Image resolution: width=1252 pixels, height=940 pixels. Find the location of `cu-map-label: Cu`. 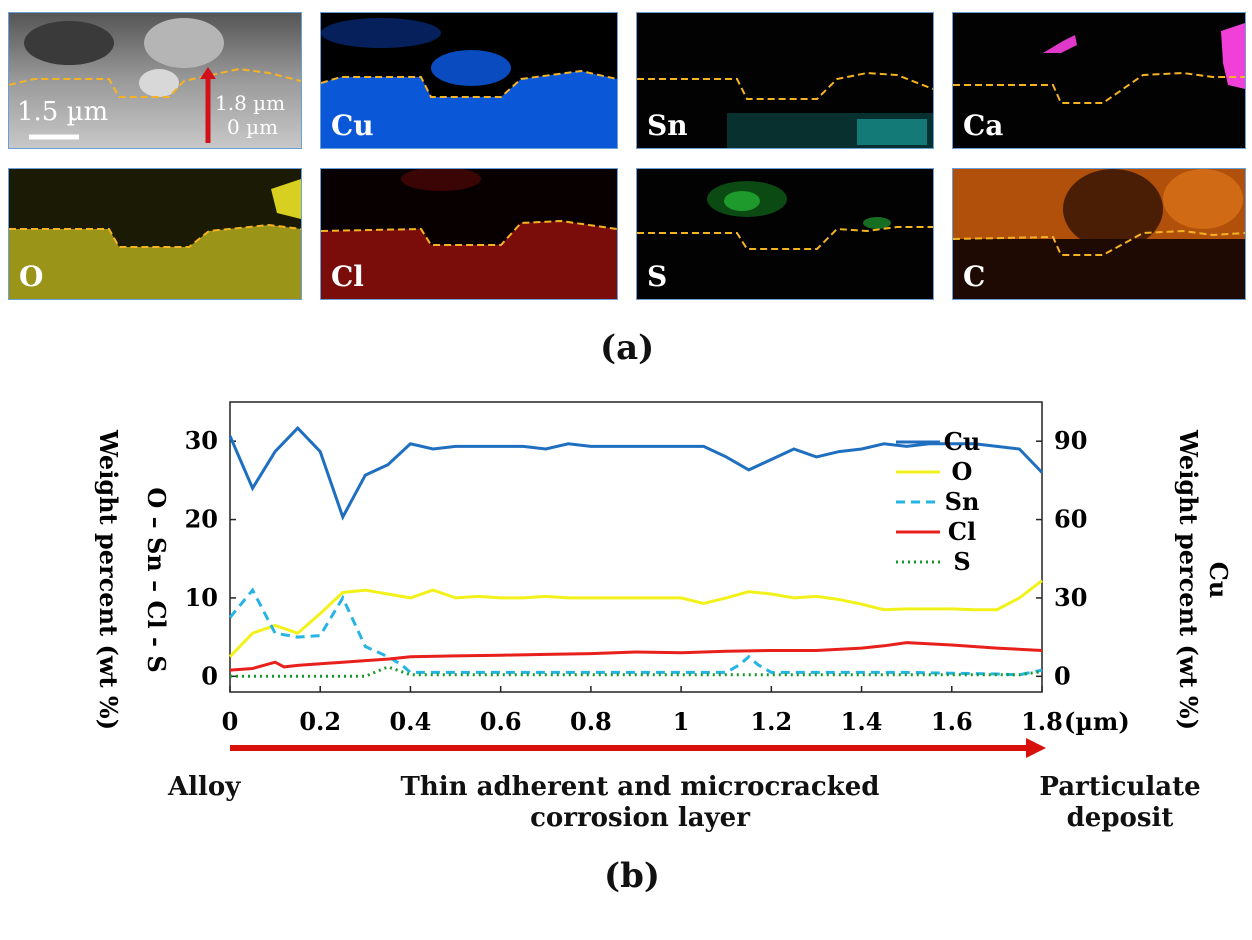

cu-map-label: Cu is located at coordinates (352, 125).